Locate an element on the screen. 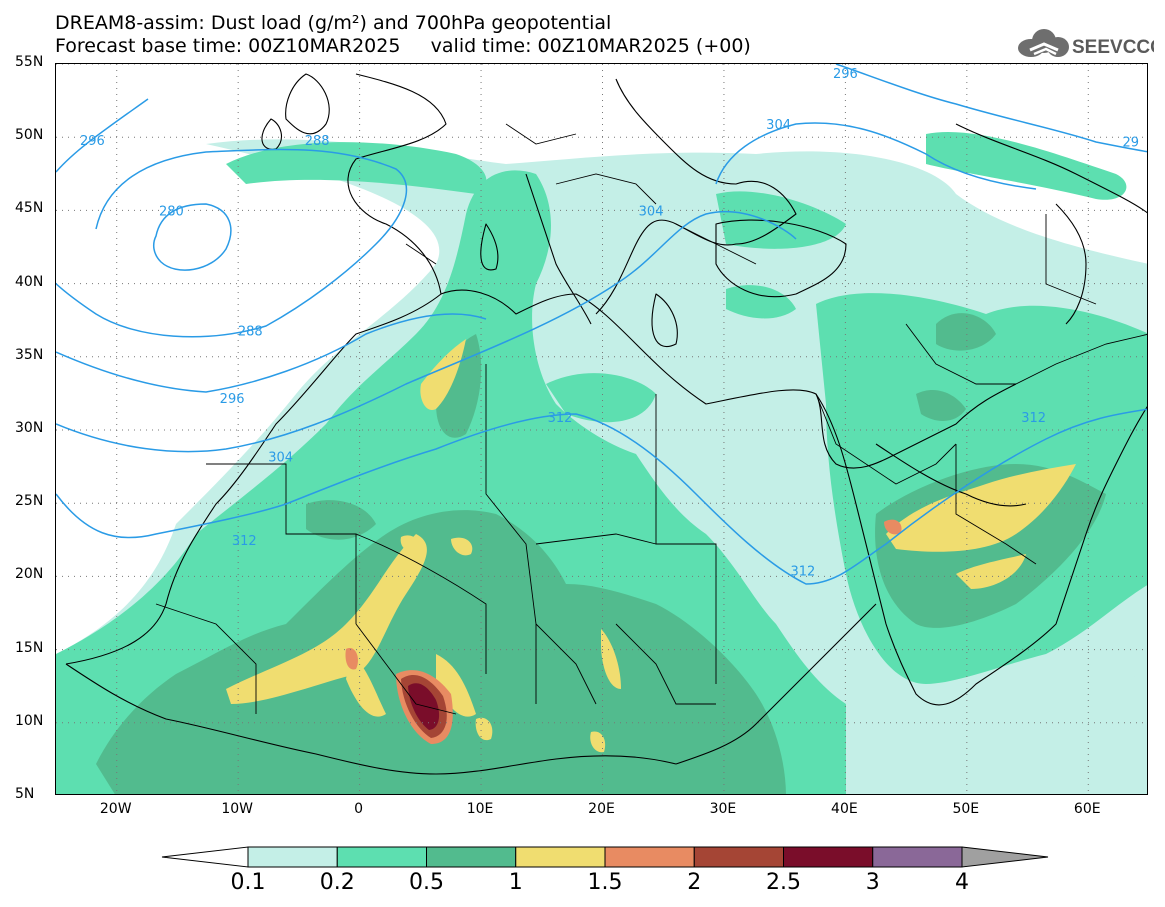 This screenshot has width=1165, height=907. contour-label: 280 is located at coordinates (171, 211).